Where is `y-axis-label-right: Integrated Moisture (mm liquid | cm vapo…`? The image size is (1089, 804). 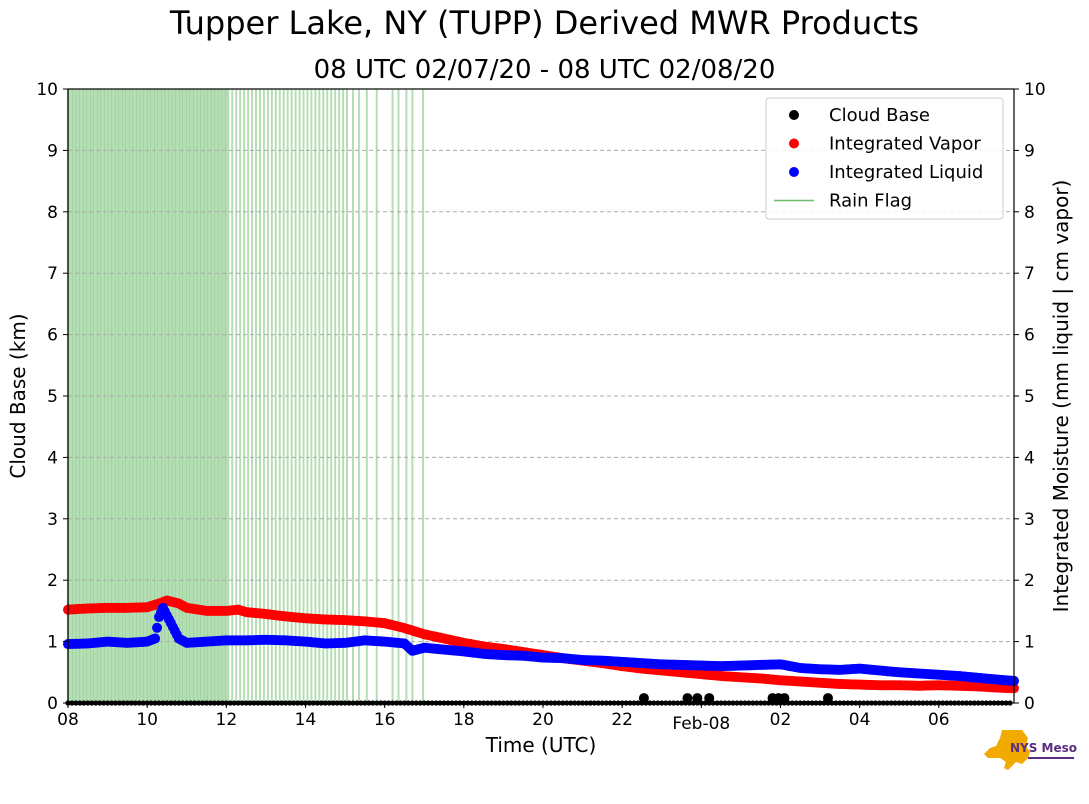 y-axis-label-right: Integrated Moisture (mm liquid | cm vapo… is located at coordinates (1061, 396).